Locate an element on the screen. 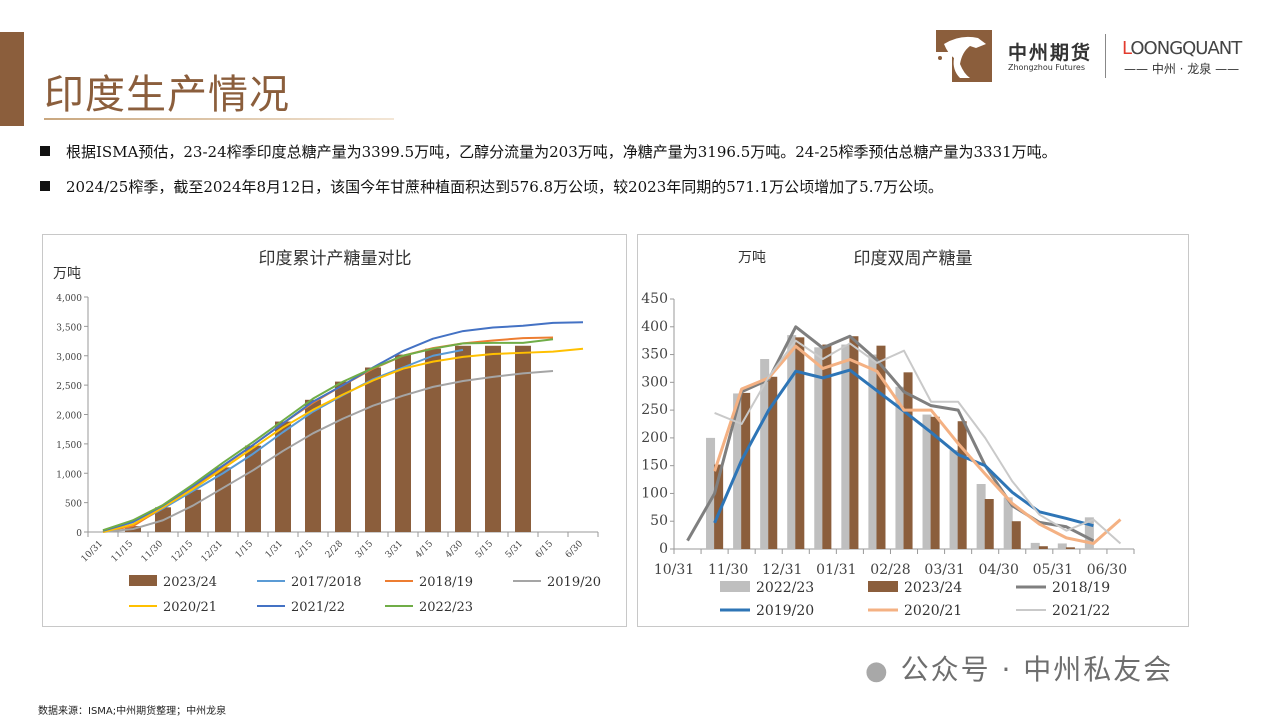  wechat-icon: ● is located at coordinates (877, 671).